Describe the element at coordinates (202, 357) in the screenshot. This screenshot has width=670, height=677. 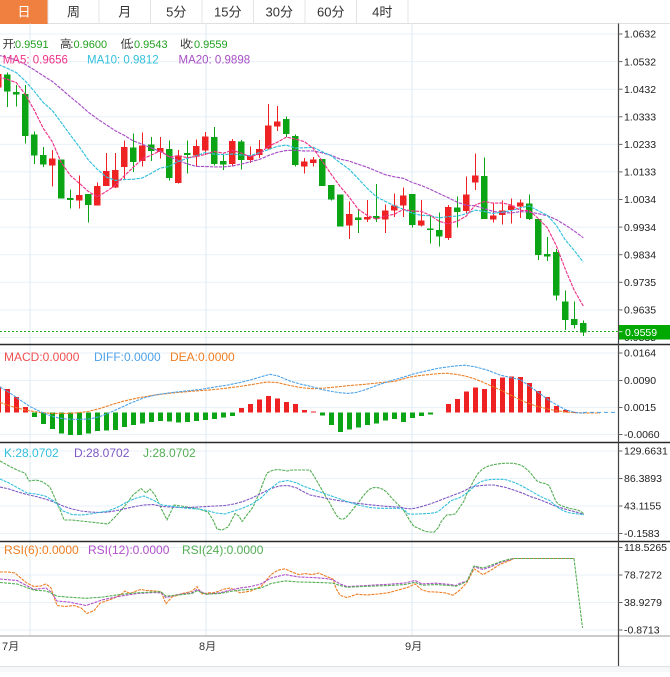
I see `svg-text: DEA:0.0000` at that location.